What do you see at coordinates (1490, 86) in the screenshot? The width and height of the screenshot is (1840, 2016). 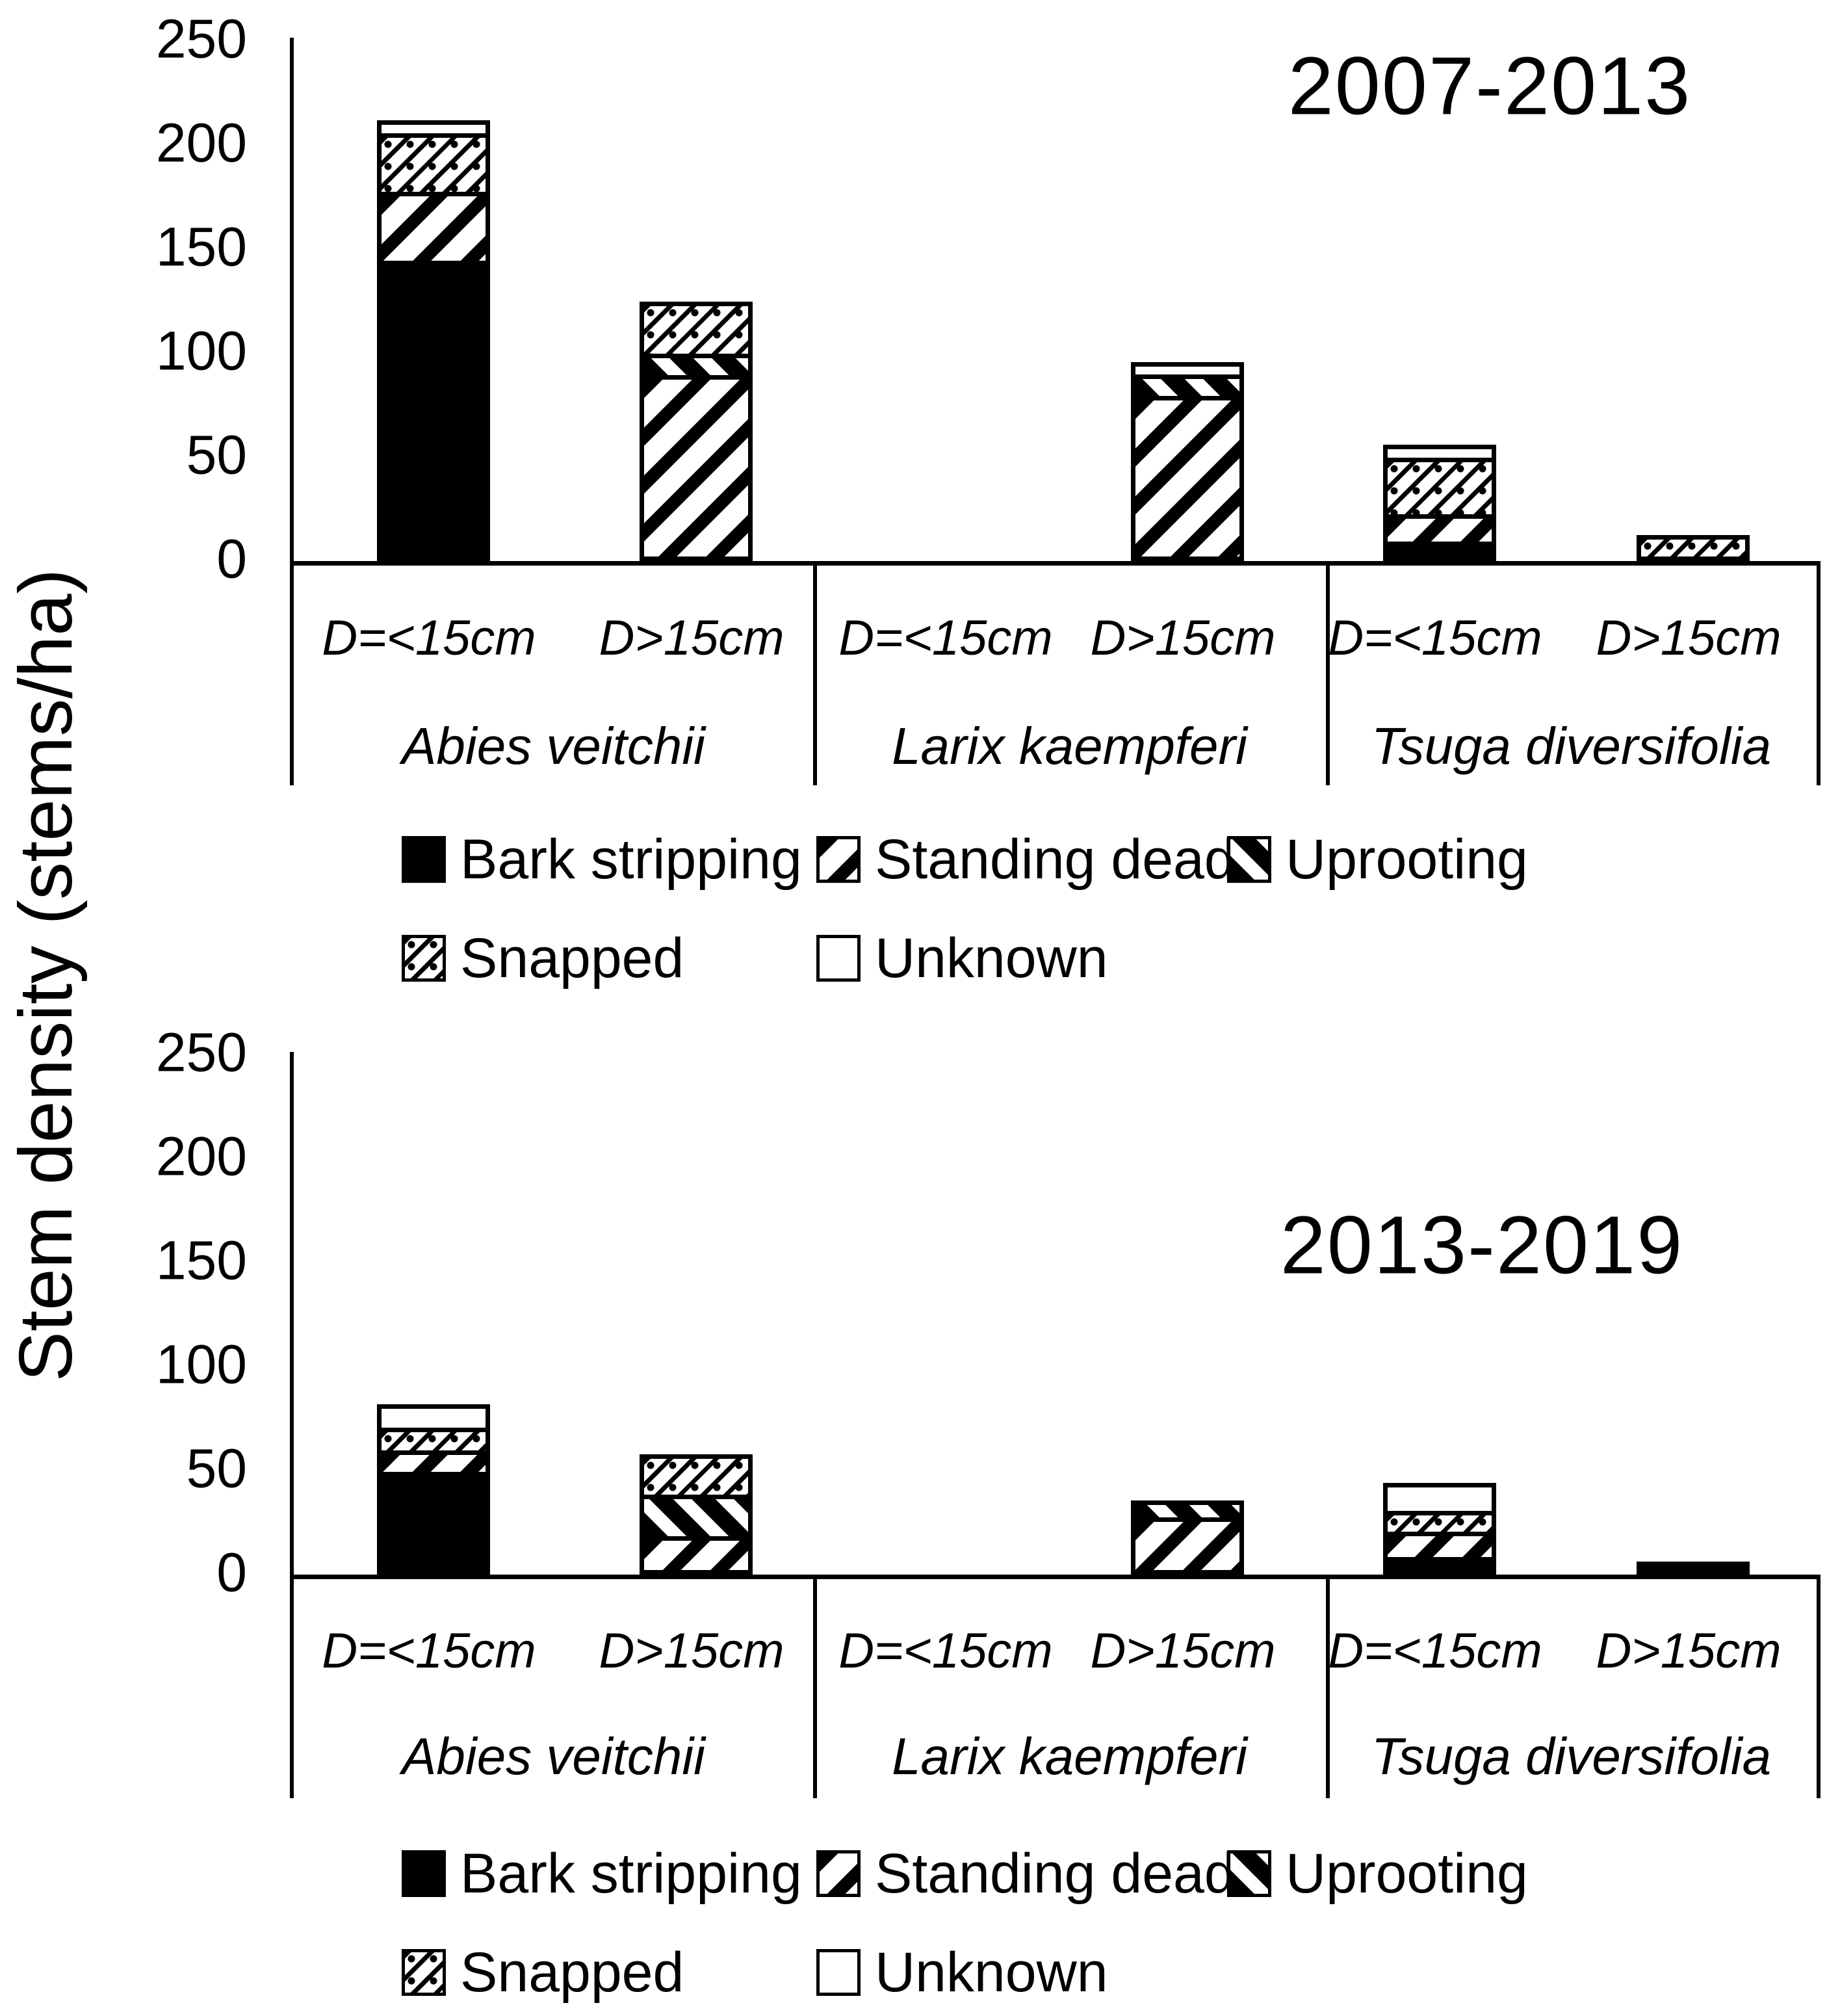 I see `chart-title-2007-2013: 2007-2013` at bounding box center [1490, 86].